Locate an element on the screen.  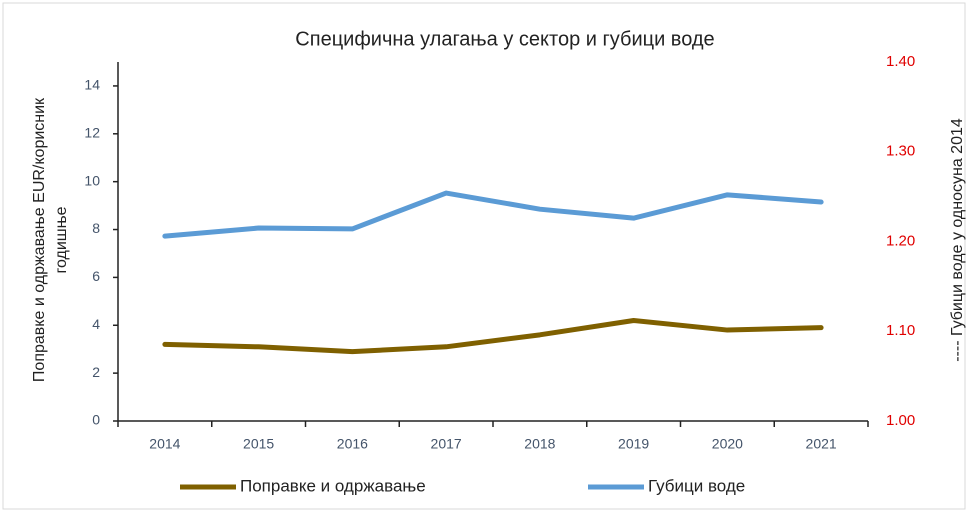
y2-tick-label: 1.30 is located at coordinates (900, 151).